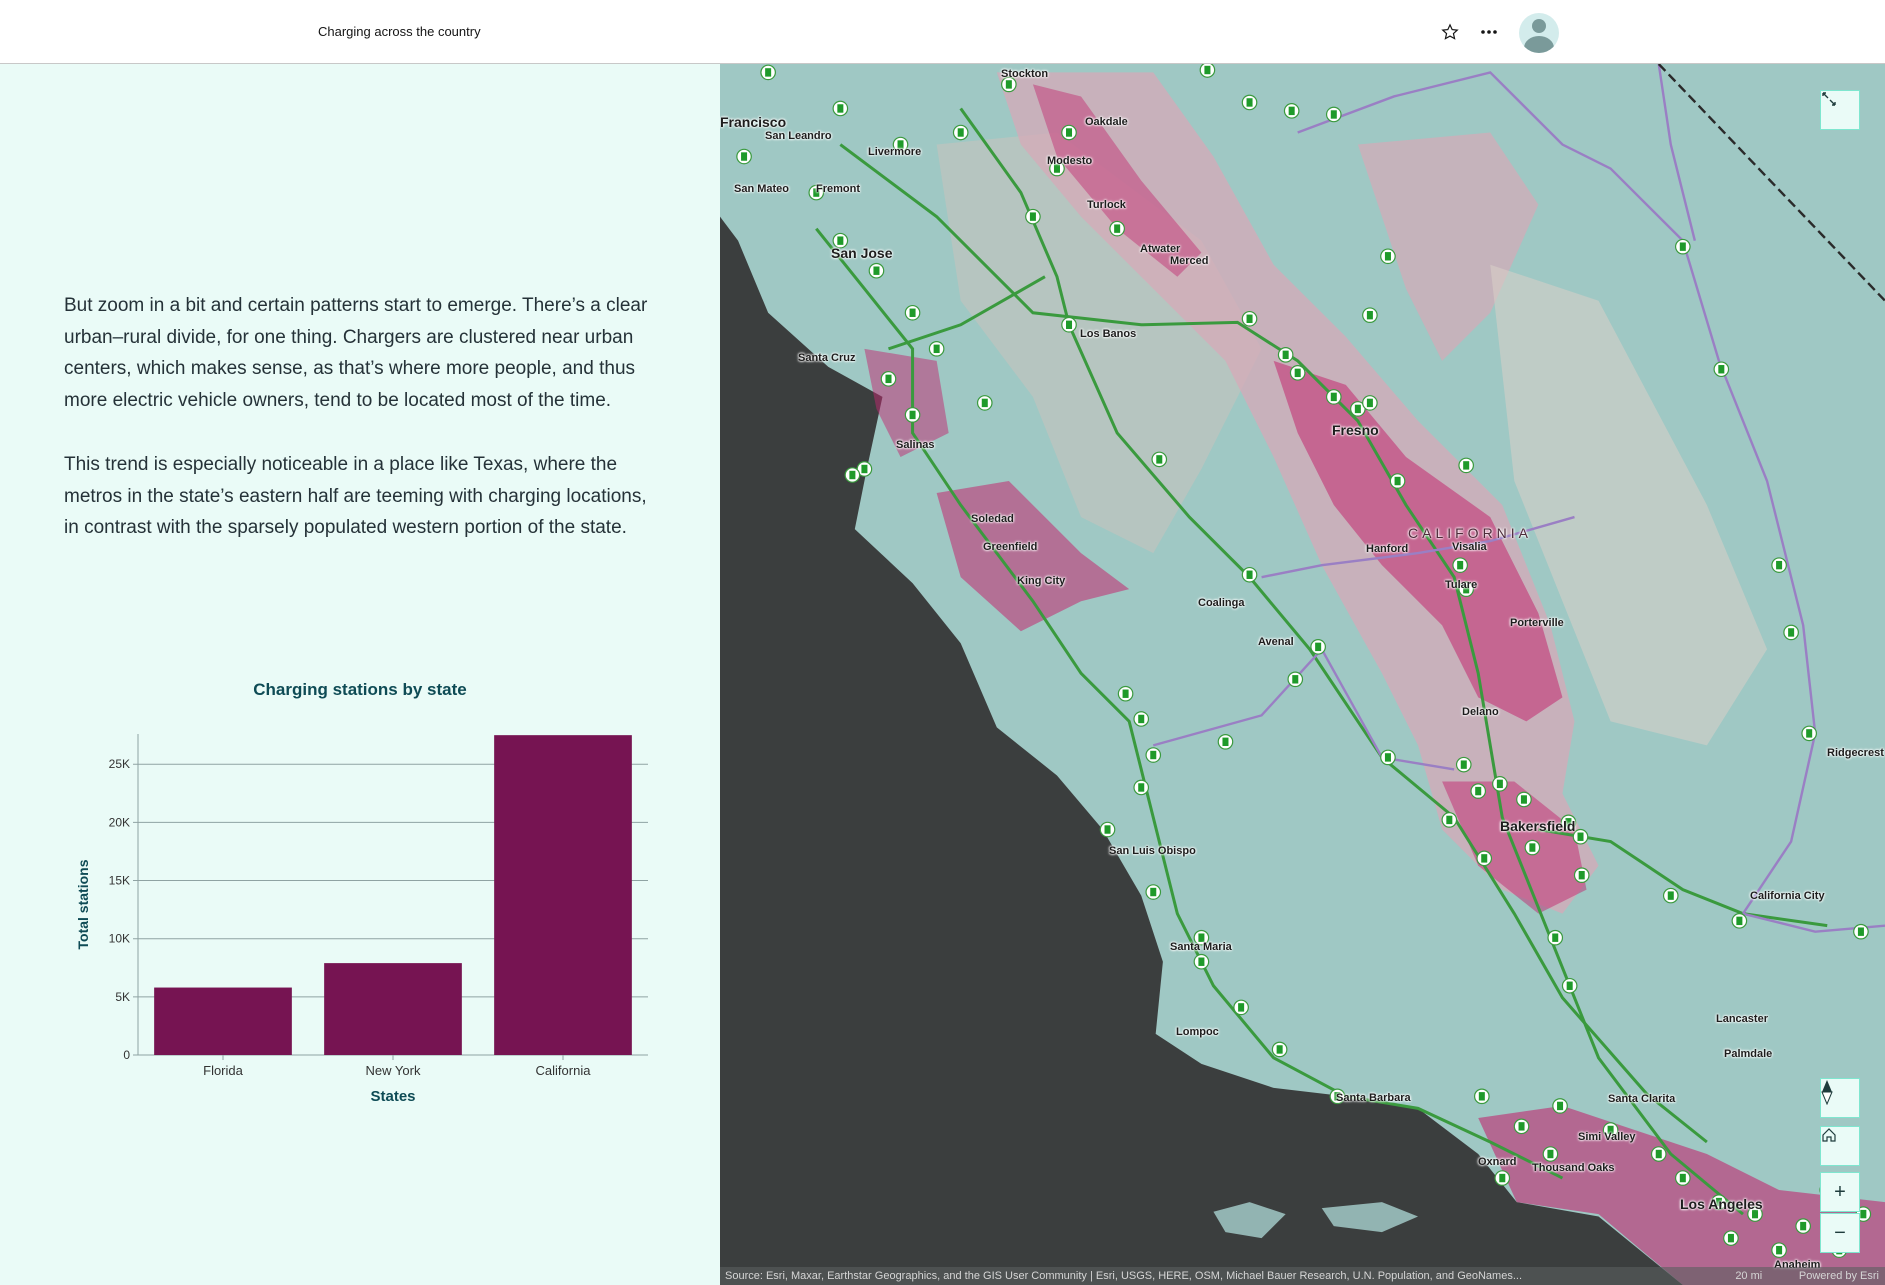 This screenshot has width=1885, height=1285. Describe the element at coordinates (393, 1070) in the screenshot. I see `x-tick-label: New York` at that location.